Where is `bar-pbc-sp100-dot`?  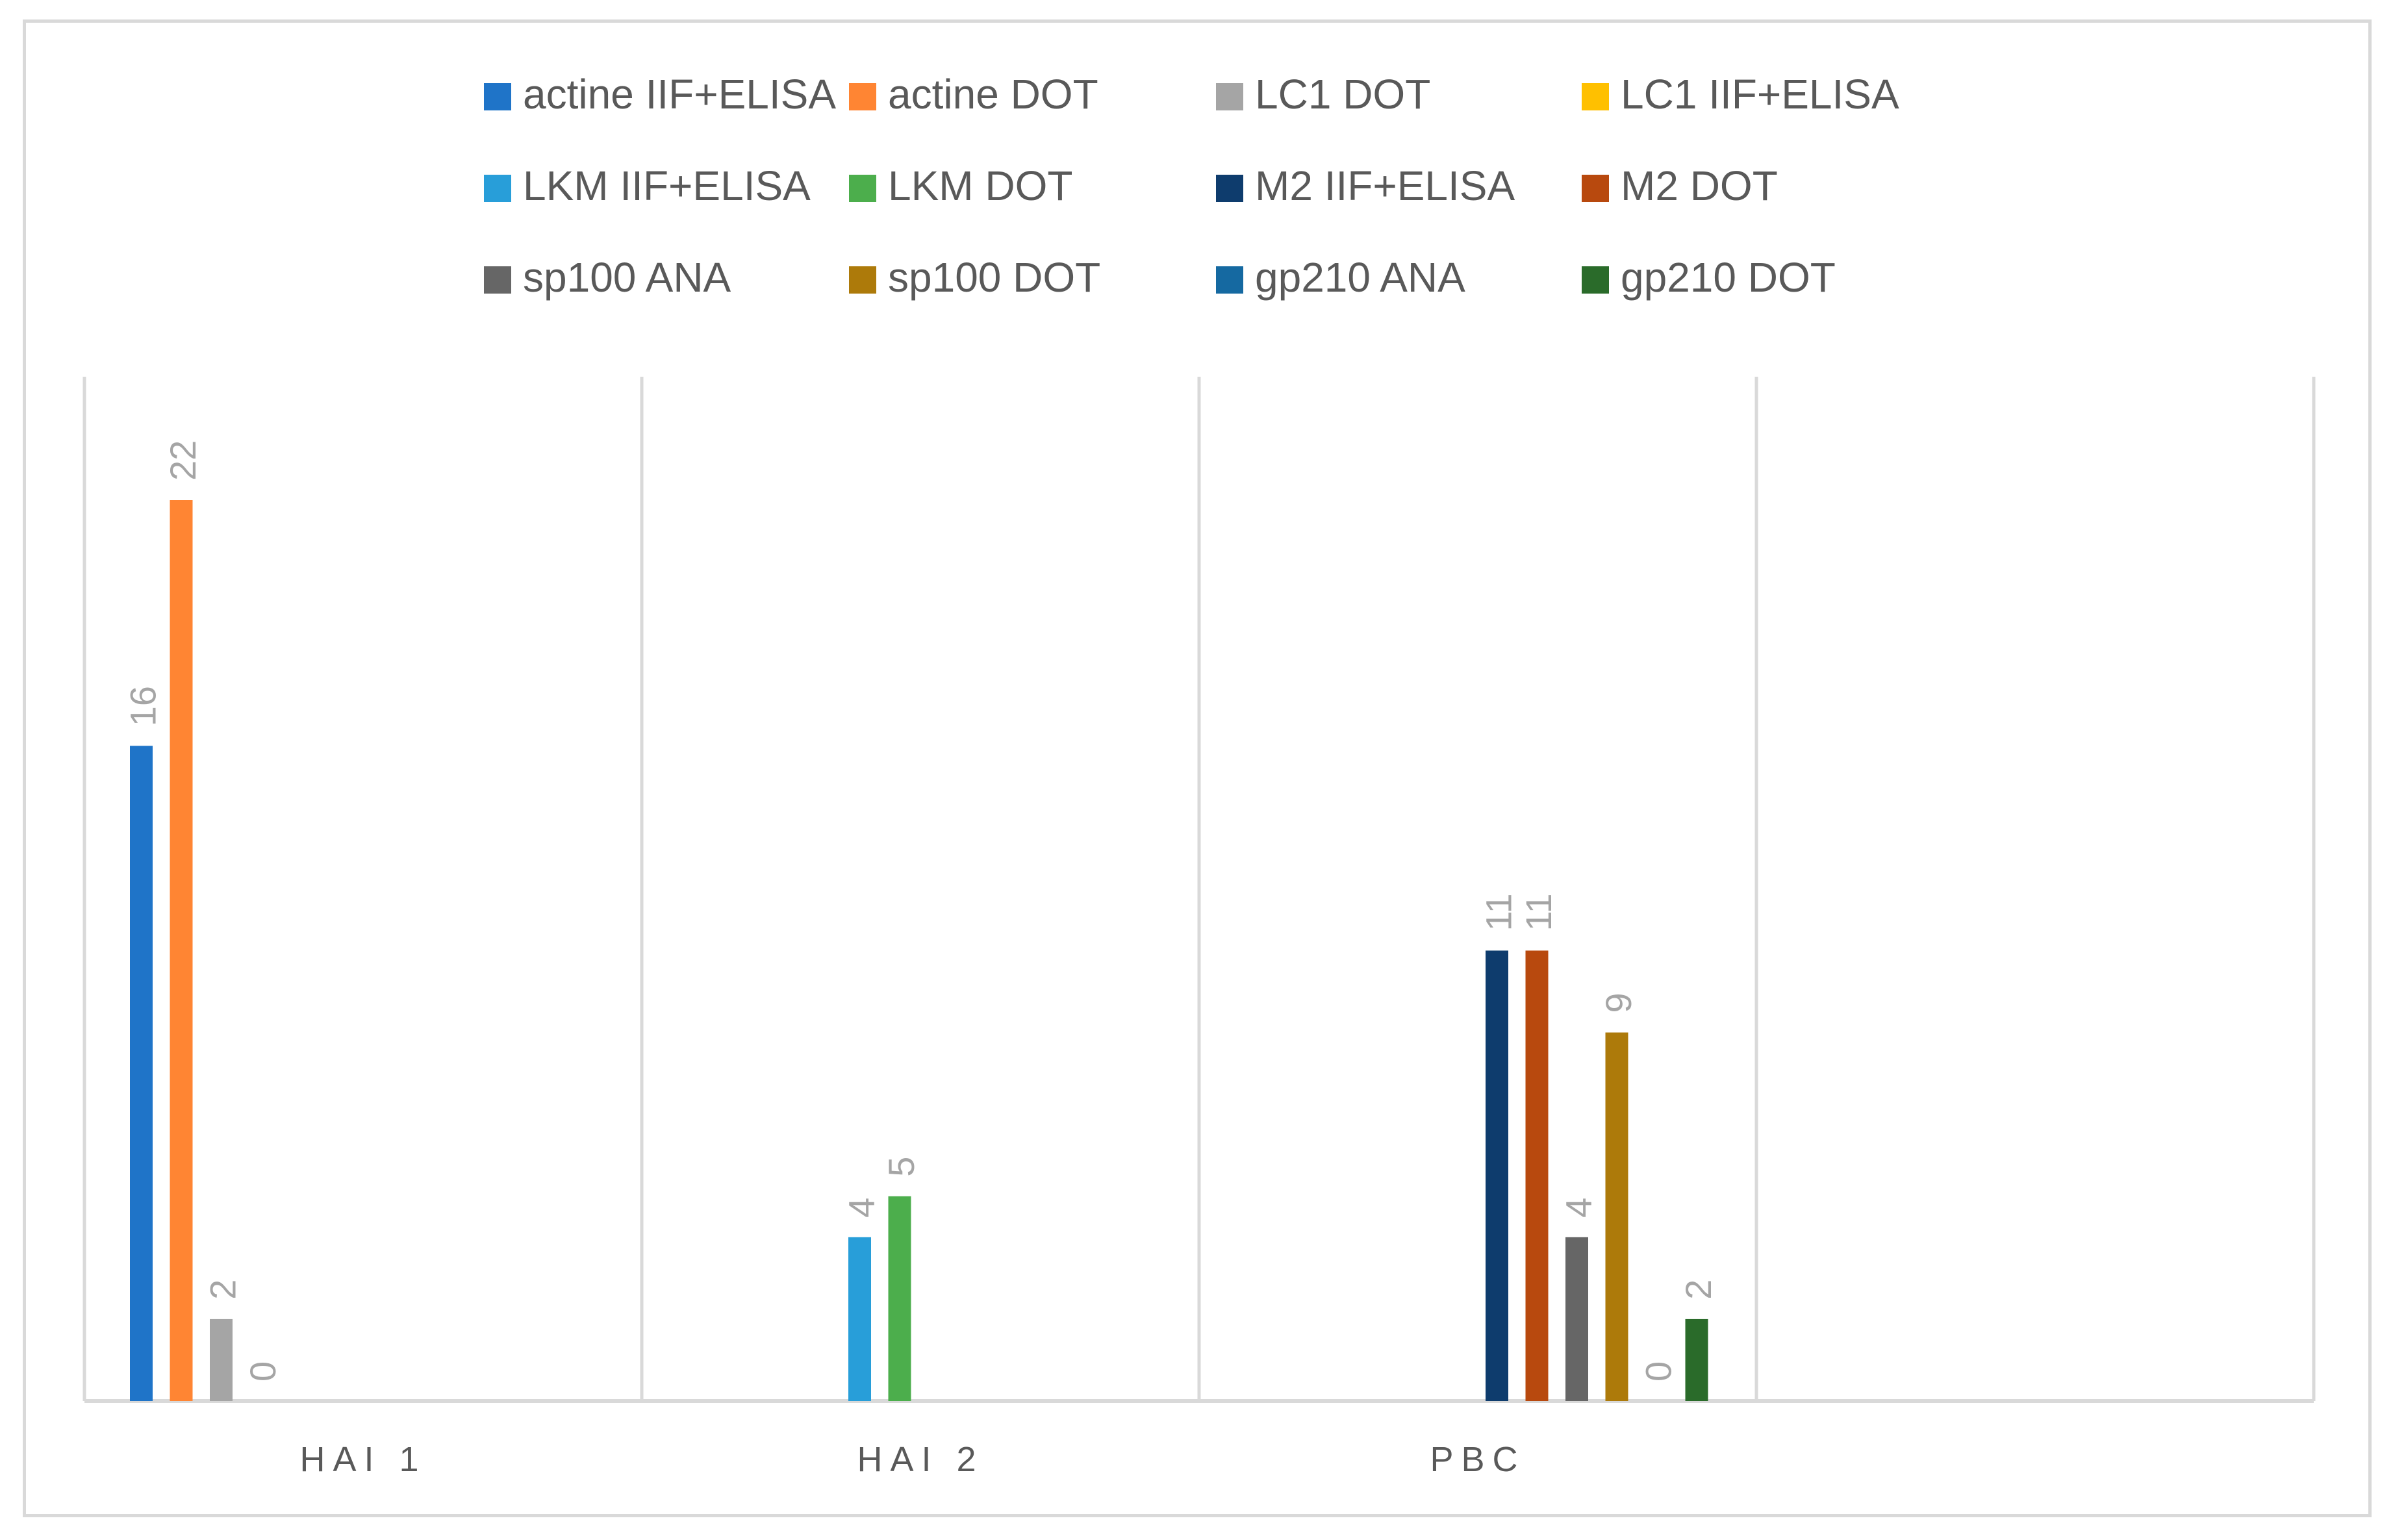 bar-pbc-sp100-dot is located at coordinates (1616, 1216).